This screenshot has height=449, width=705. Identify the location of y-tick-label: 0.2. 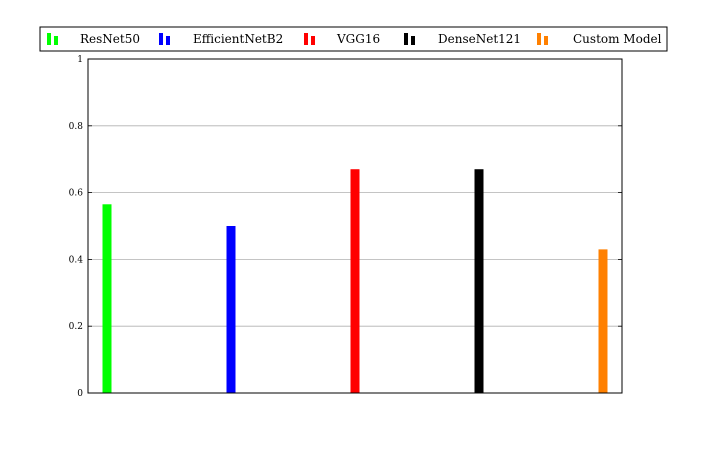
(76, 327).